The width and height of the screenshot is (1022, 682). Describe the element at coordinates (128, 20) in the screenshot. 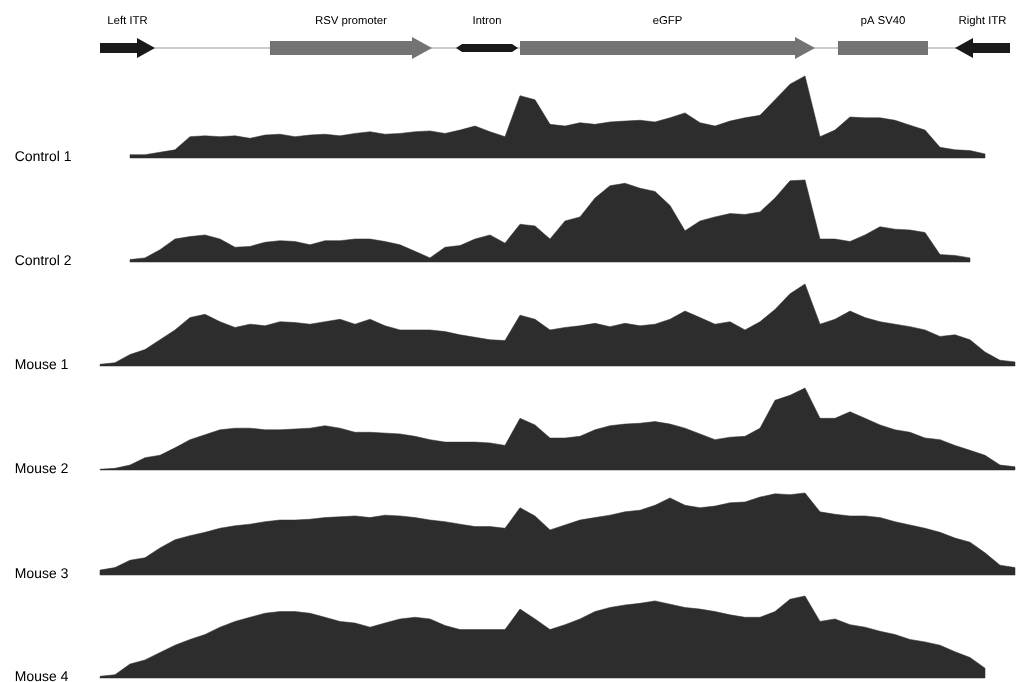

I see `text: Left ITR` at that location.